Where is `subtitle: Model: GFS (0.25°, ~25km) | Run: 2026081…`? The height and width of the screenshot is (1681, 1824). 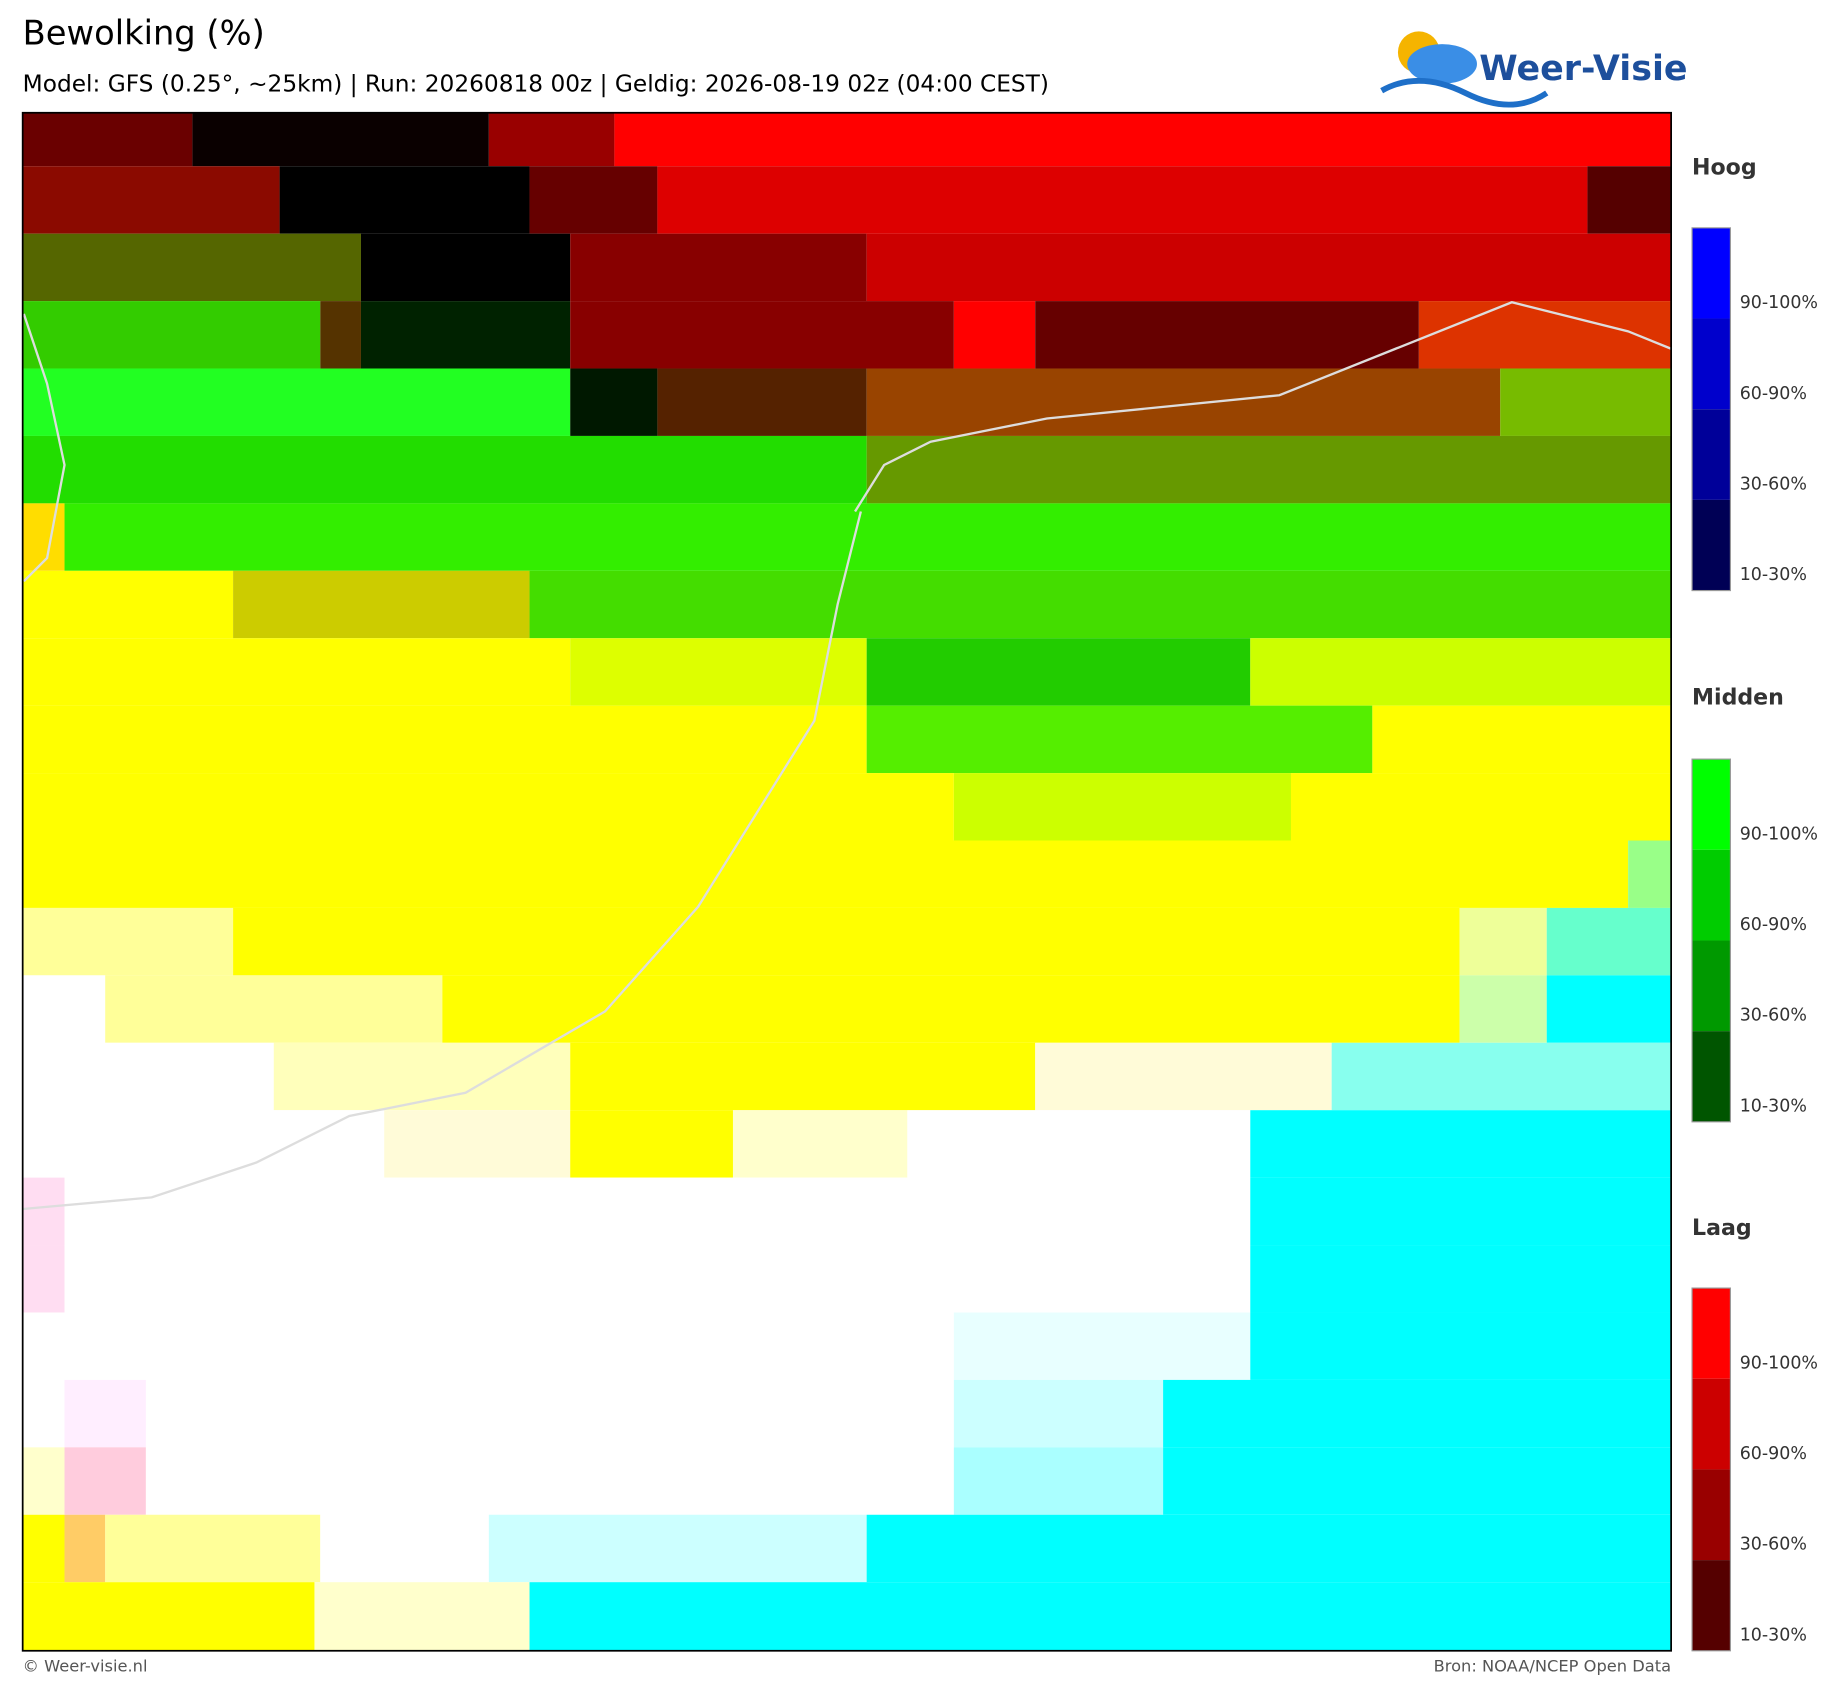
subtitle: Model: GFS (0.25°, ~25km) | Run: 2026081… is located at coordinates (536, 83).